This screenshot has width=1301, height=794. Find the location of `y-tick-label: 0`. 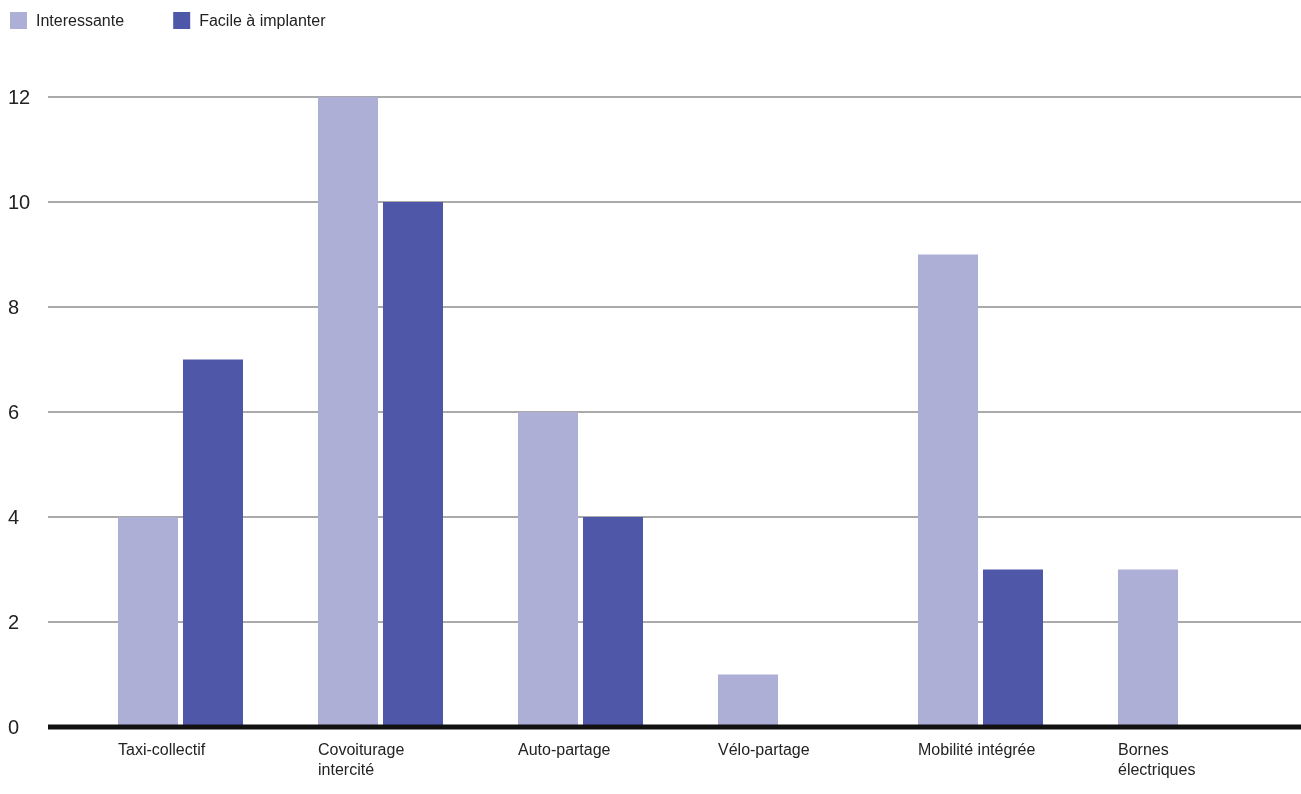

y-tick-label: 0 is located at coordinates (14, 727).